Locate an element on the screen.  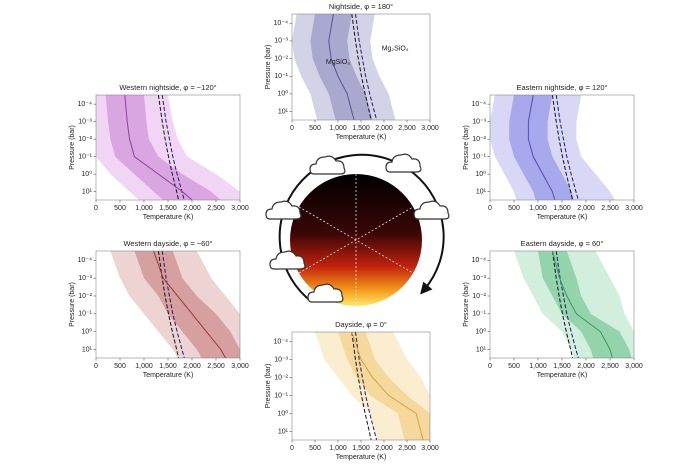
panel-title: Eastern dayside, φ = 60° is located at coordinates (562, 243).